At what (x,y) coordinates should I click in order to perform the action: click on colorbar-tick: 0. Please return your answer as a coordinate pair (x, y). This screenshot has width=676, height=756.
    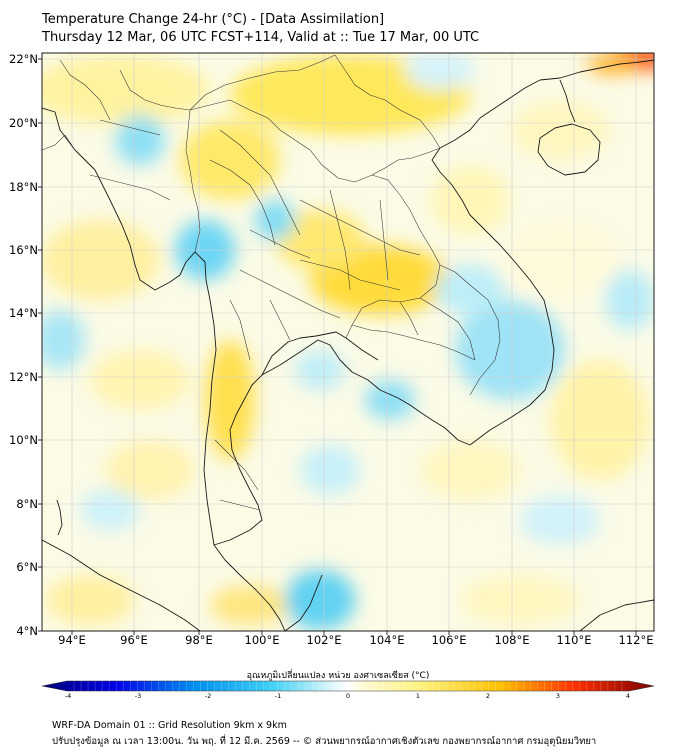
    Looking at the image, I should click on (348, 696).